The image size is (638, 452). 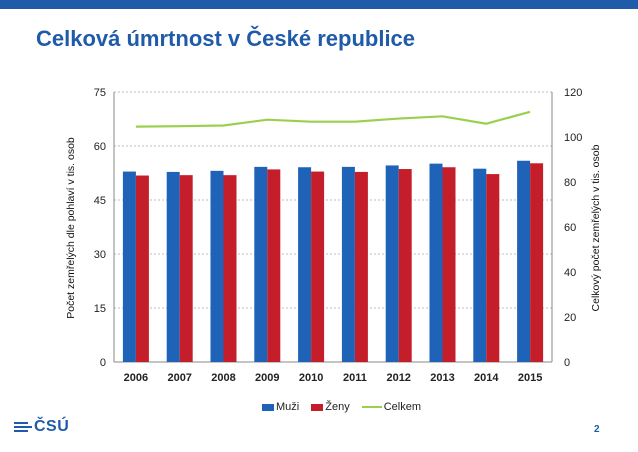 I want to click on logo-text: ČSÚ, so click(x=52, y=426).